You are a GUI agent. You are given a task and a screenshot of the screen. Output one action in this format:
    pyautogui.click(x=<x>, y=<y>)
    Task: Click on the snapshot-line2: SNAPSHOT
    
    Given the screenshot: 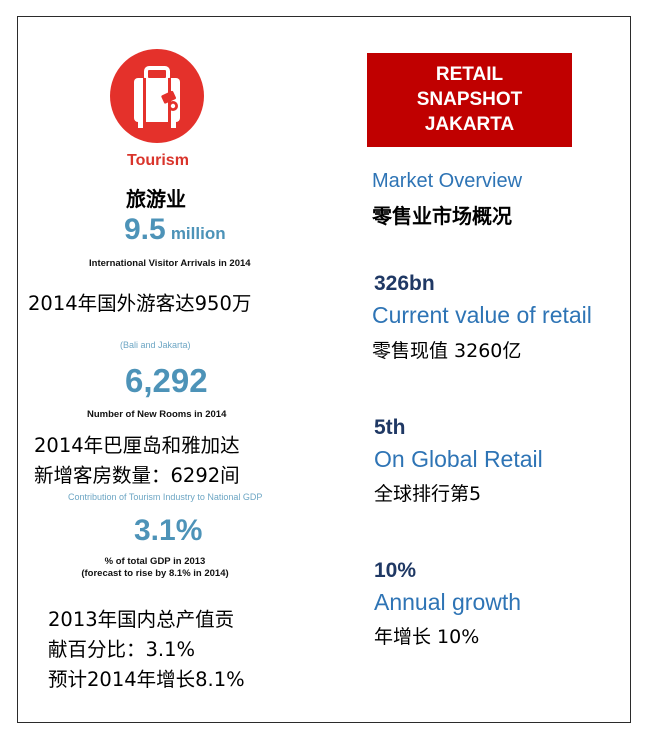 What is the action you would take?
    pyautogui.click(x=469, y=99)
    